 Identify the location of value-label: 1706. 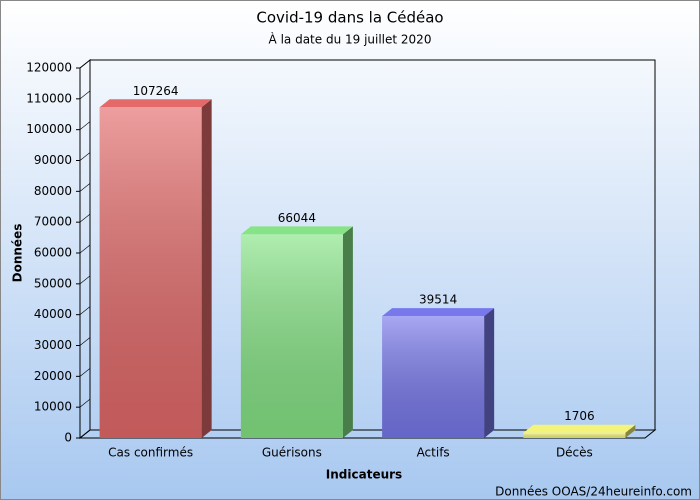
(579, 416).